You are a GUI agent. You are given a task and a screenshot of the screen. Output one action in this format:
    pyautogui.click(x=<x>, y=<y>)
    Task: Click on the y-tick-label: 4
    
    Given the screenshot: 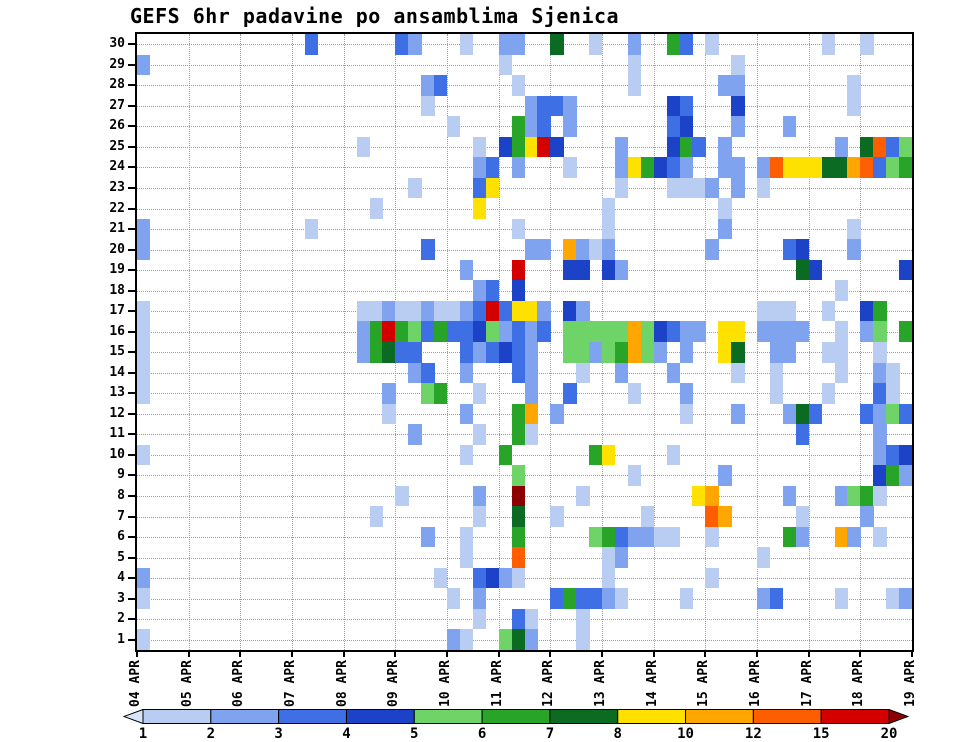 What is the action you would take?
    pyautogui.click(x=121, y=578)
    